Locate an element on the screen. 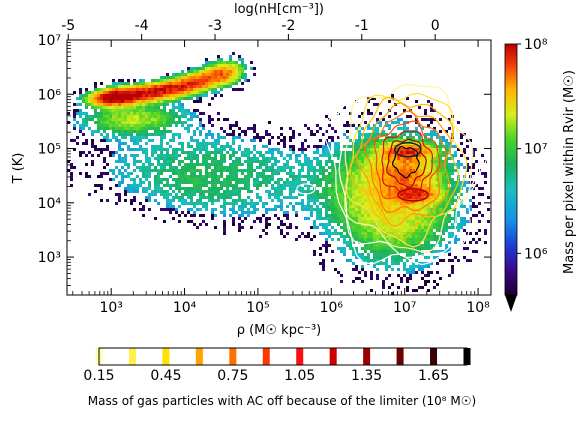 The width and height of the screenshot is (586, 435). mass-colorbar is located at coordinates (511, 169).